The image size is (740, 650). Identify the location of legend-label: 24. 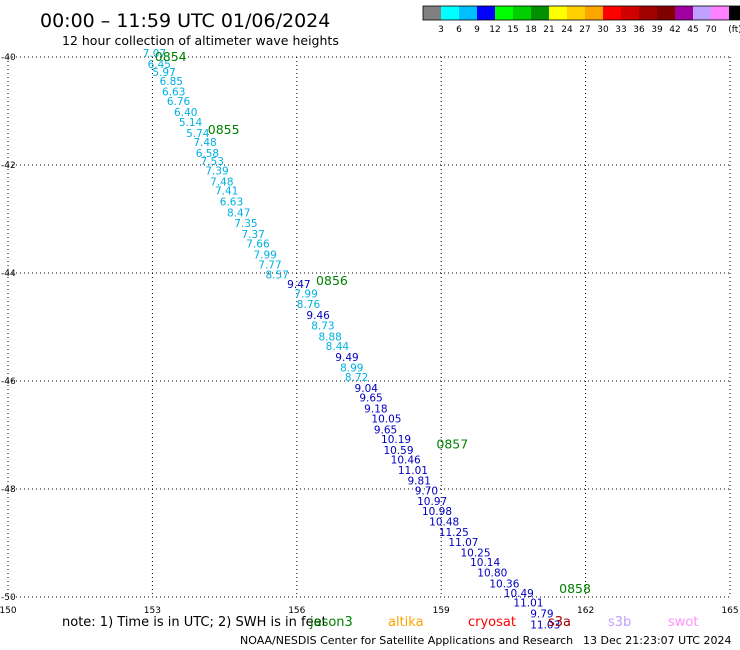
(567, 30).